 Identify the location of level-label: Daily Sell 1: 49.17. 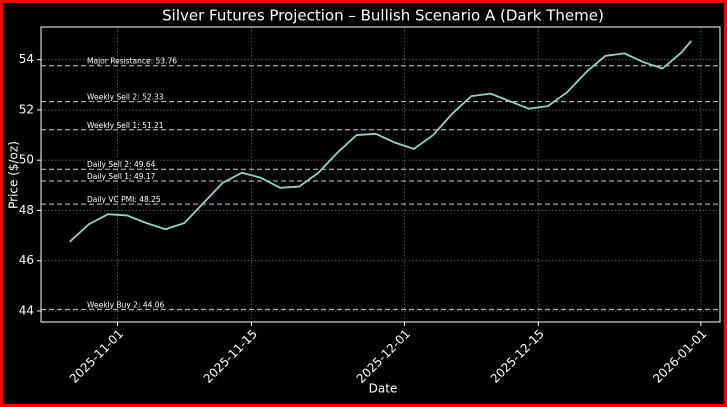
(121, 176).